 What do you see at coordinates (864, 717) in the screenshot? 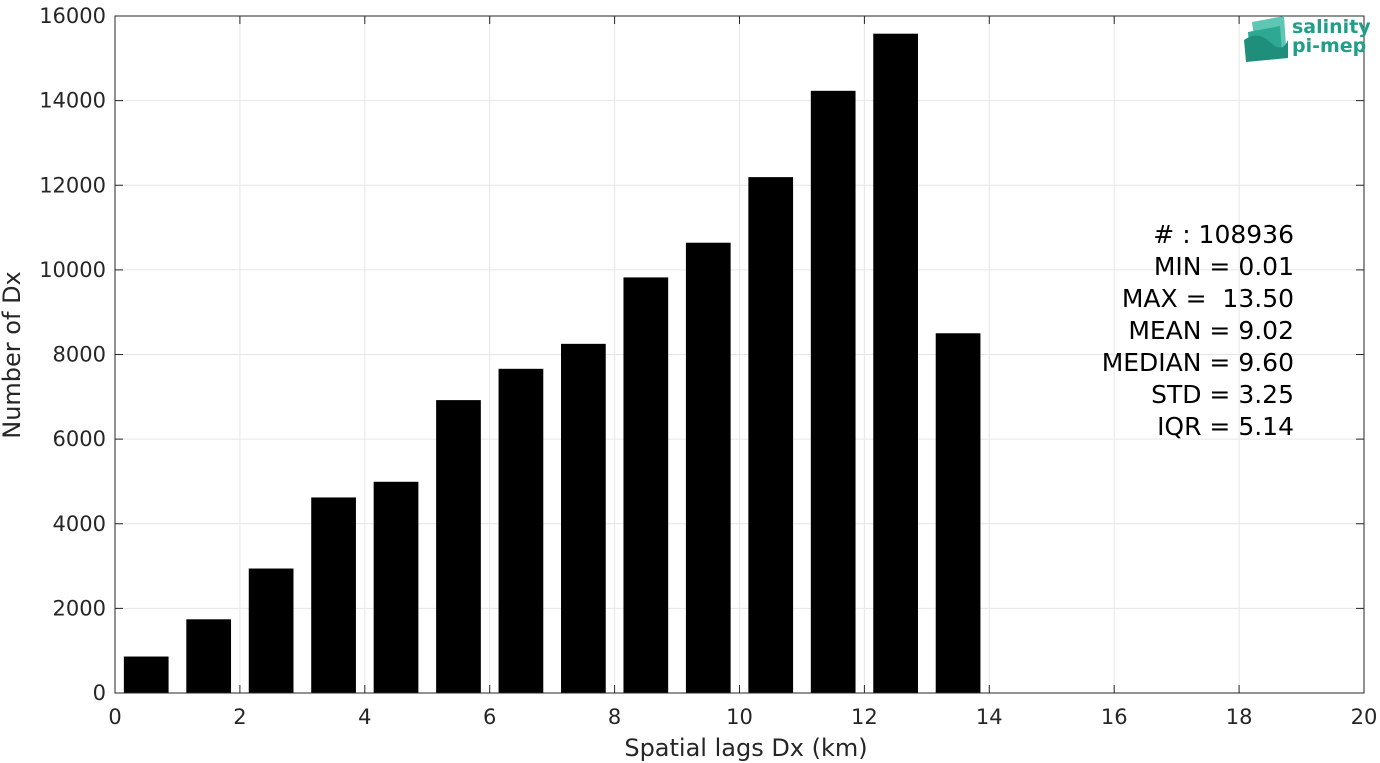
I see `x-tick-label: 12` at bounding box center [864, 717].